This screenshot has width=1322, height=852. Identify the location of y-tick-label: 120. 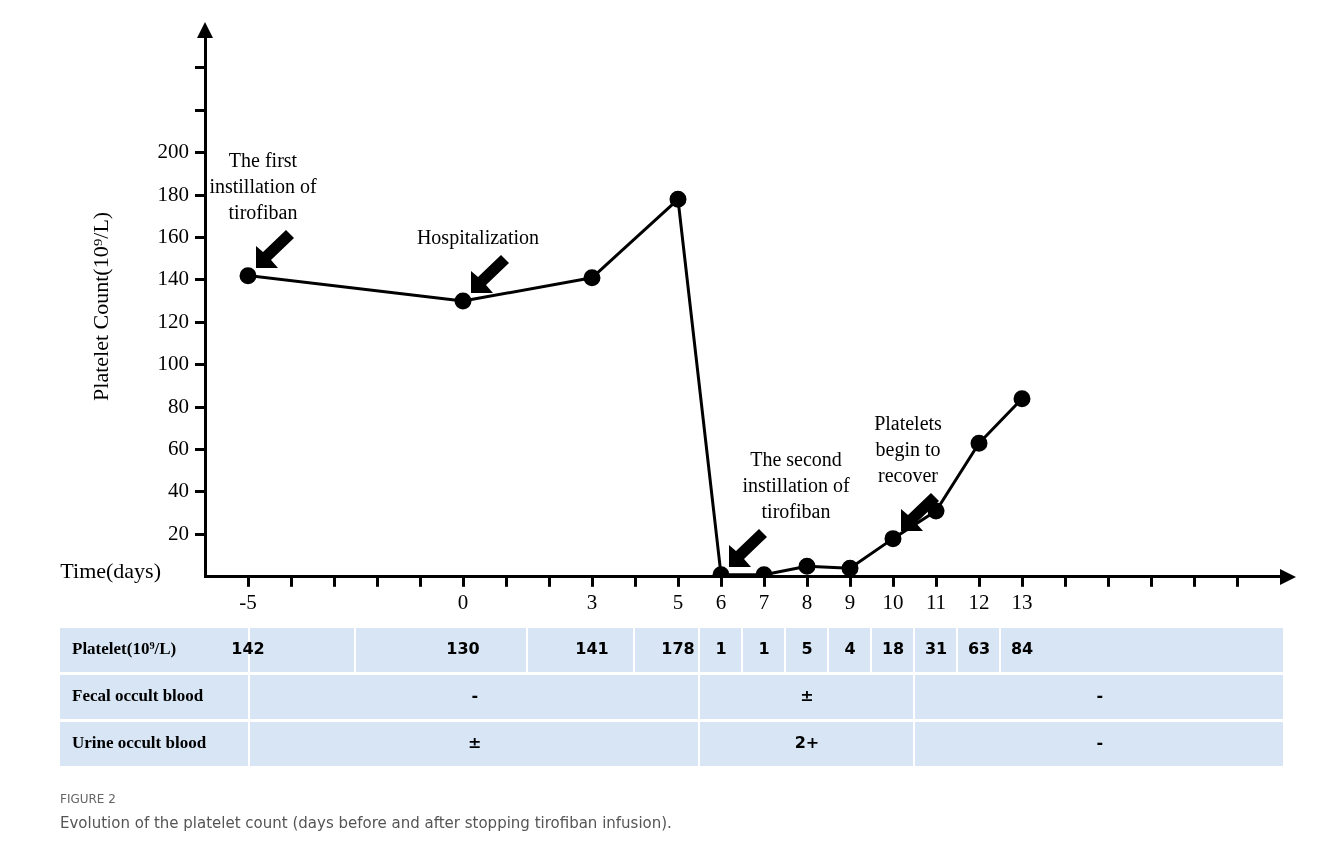
(173, 320).